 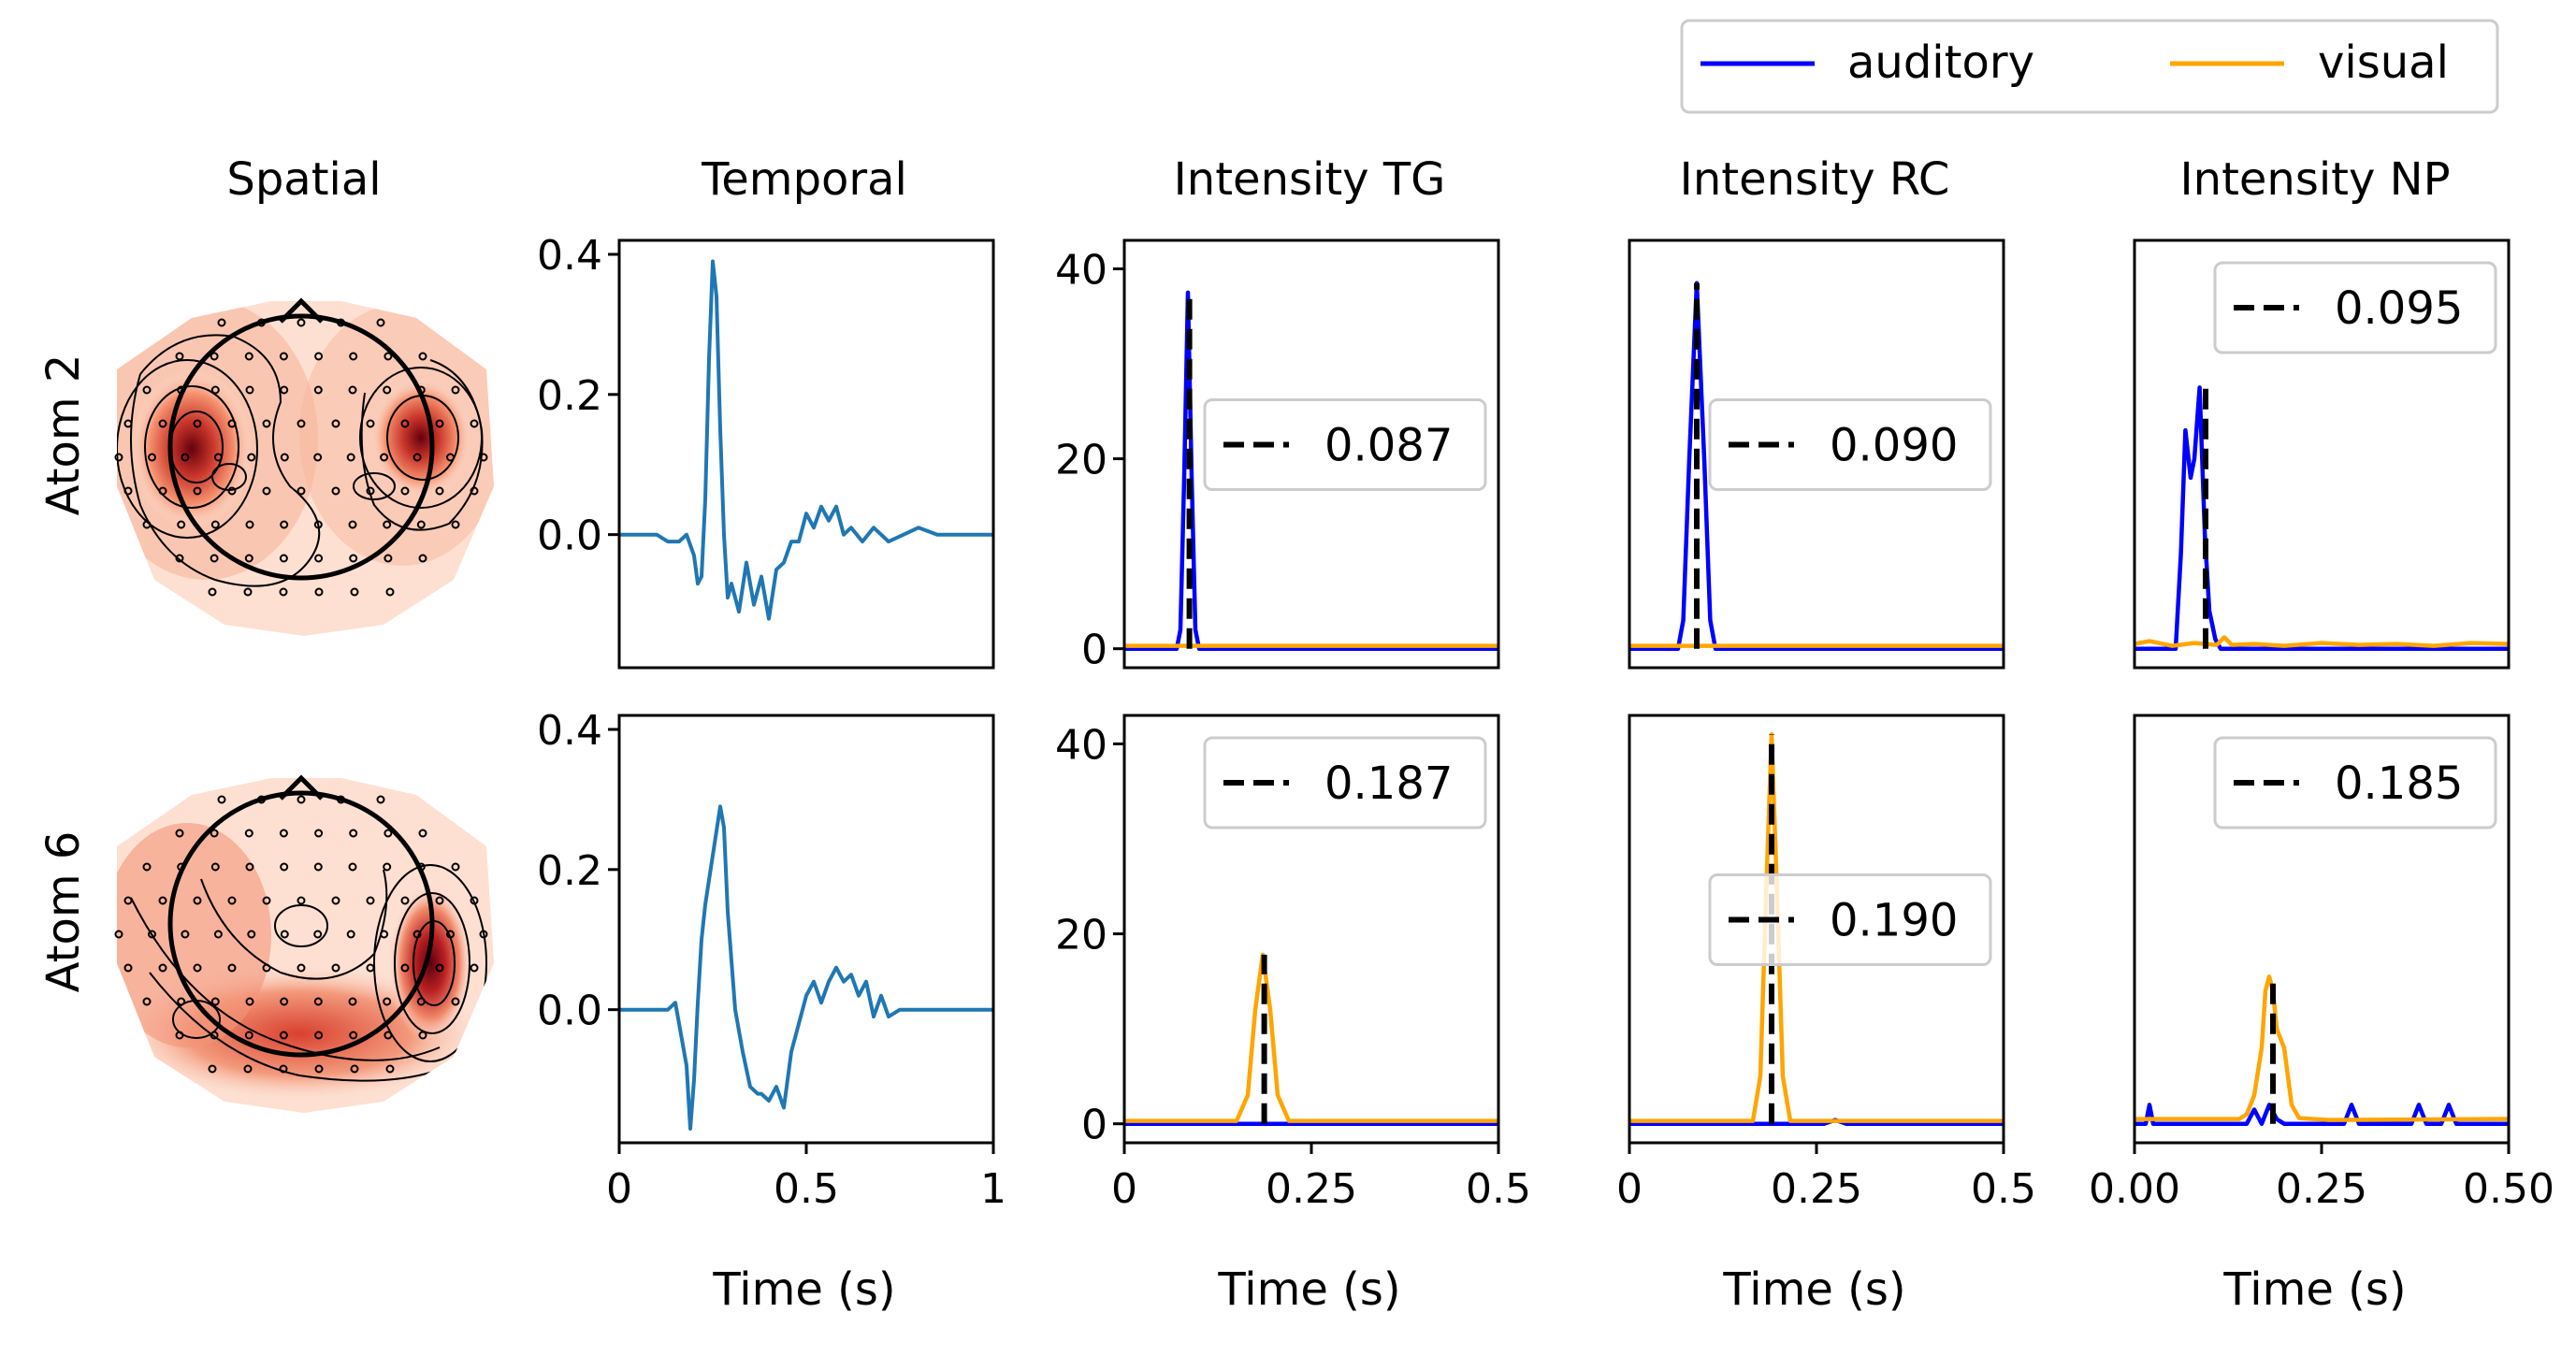 What do you see at coordinates (2383, 62) in the screenshot?
I see `legend-label-visual: visual` at bounding box center [2383, 62].